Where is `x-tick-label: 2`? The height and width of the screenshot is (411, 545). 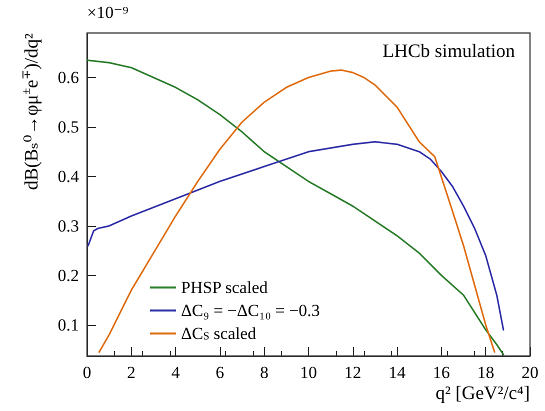
x-tick-label: 2 is located at coordinates (131, 372).